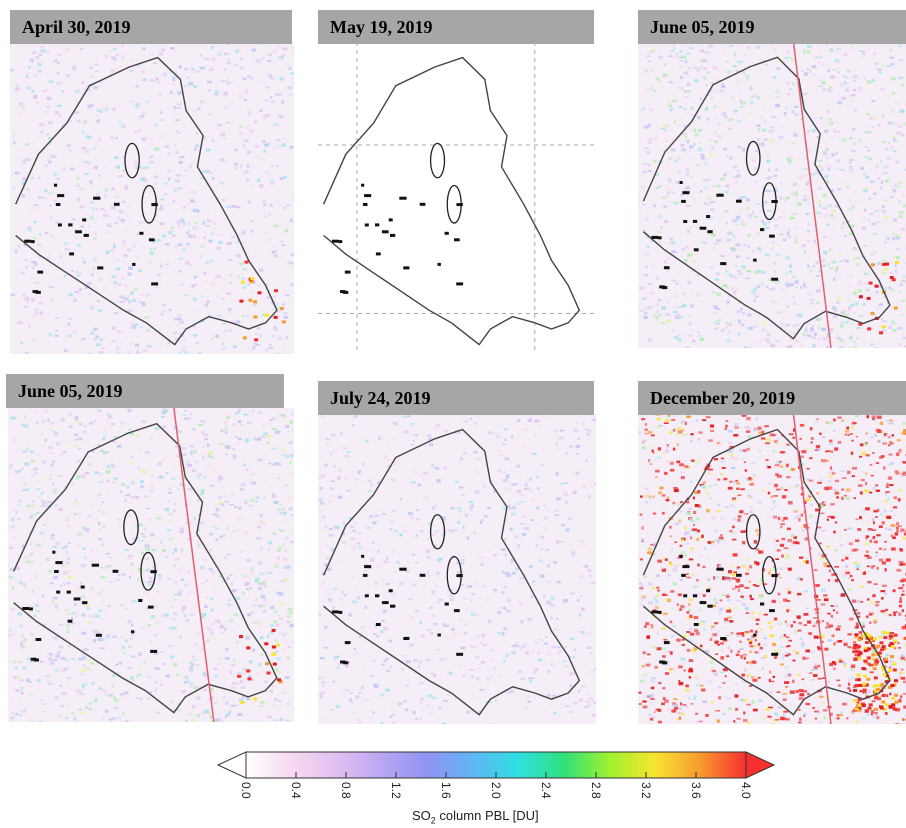 This screenshot has height=828, width=906. I want to click on colorbar-tick-label: 0.0, so click(246, 790).